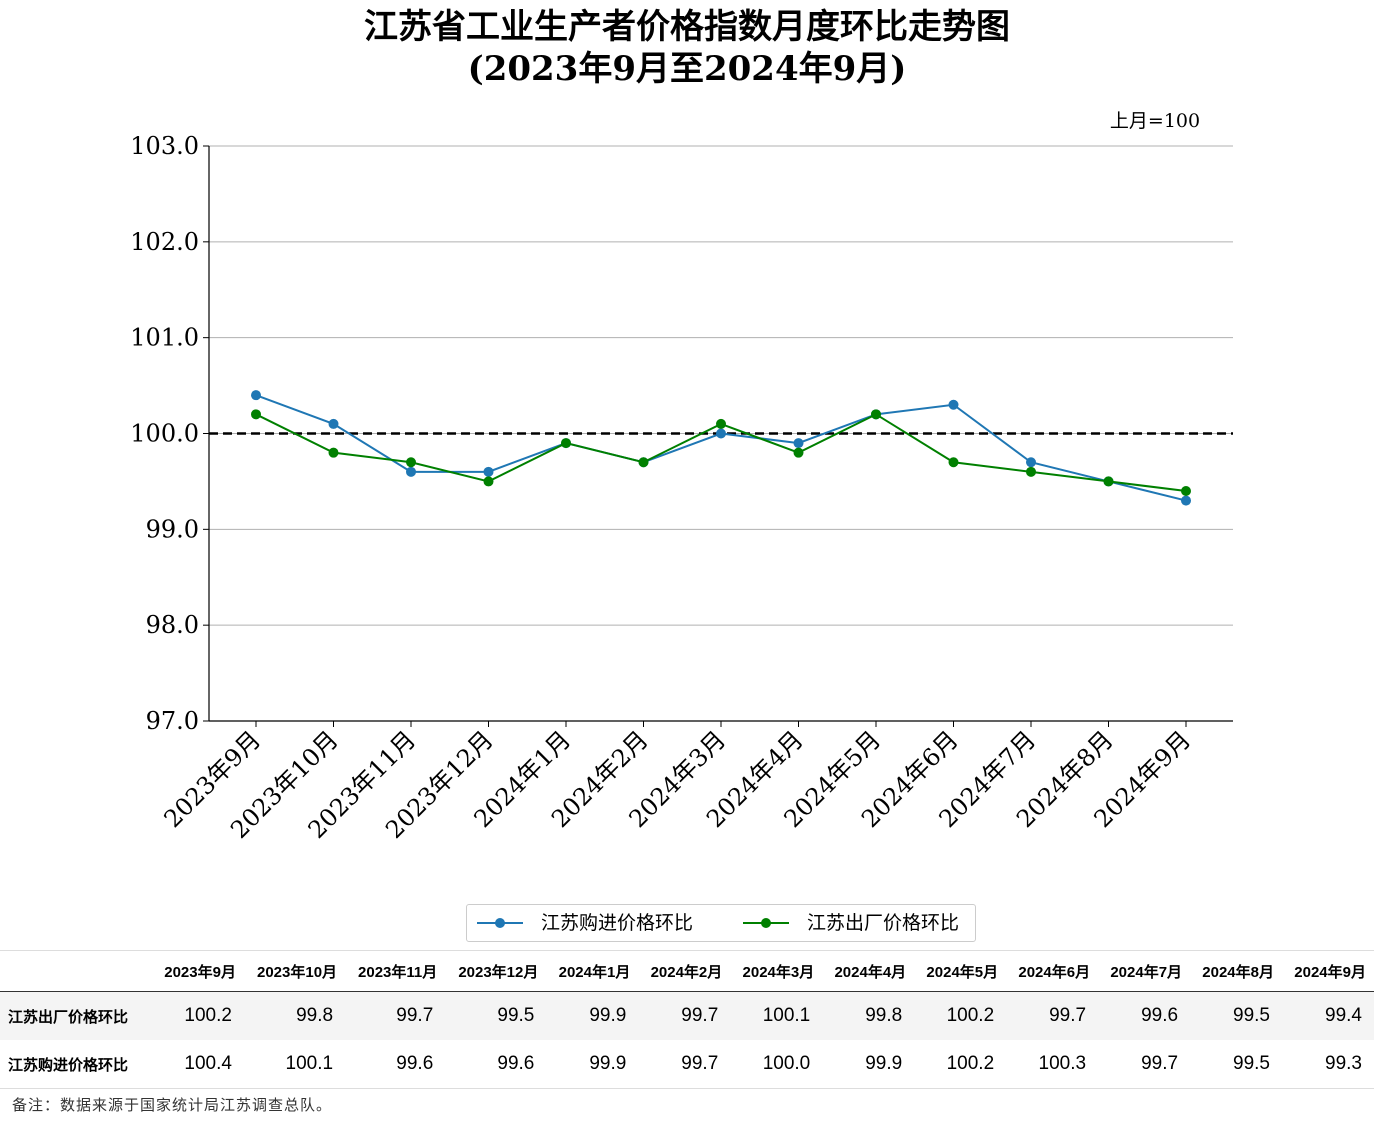 Image resolution: width=1374 pixels, height=1134 pixels. Describe the element at coordinates (164, 338) in the screenshot. I see `y-tick-label: 101.0` at that location.